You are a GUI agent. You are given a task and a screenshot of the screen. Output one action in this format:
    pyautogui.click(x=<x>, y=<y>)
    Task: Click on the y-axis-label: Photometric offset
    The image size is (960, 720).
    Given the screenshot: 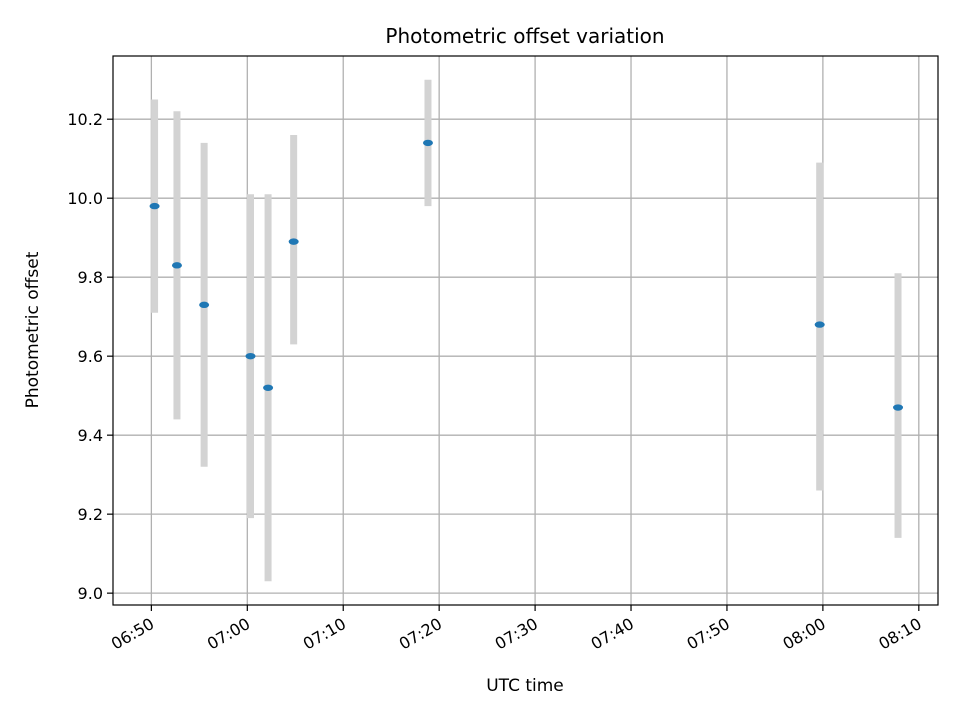 What is the action you would take?
    pyautogui.click(x=33, y=329)
    